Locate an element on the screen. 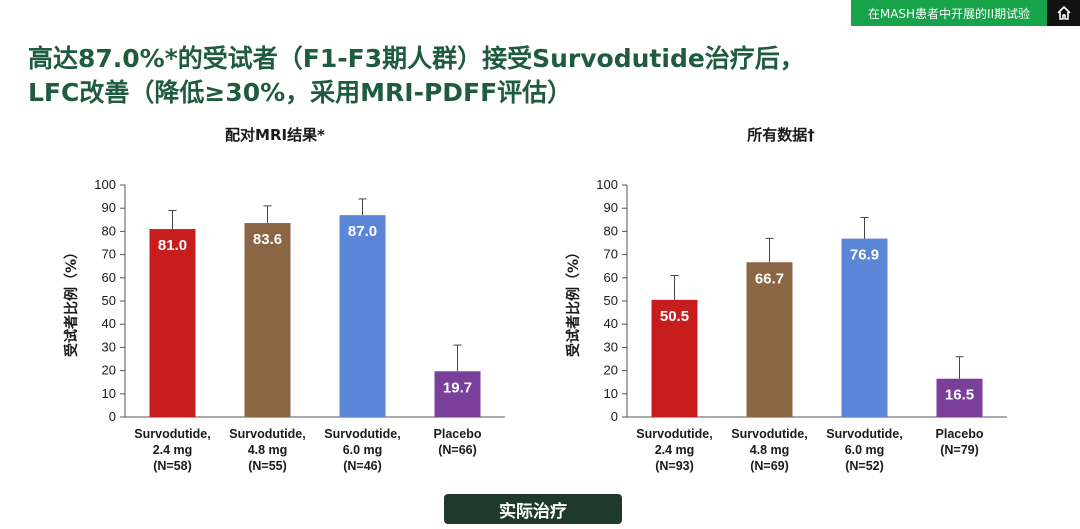  chart-1-category-label-1-line-2: 2.4 mg is located at coordinates (173, 450).